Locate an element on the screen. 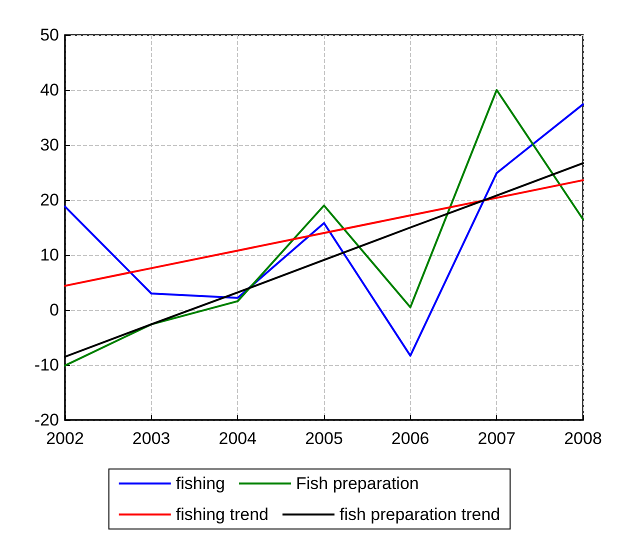  x-tick-label: 2008 is located at coordinates (583, 438).